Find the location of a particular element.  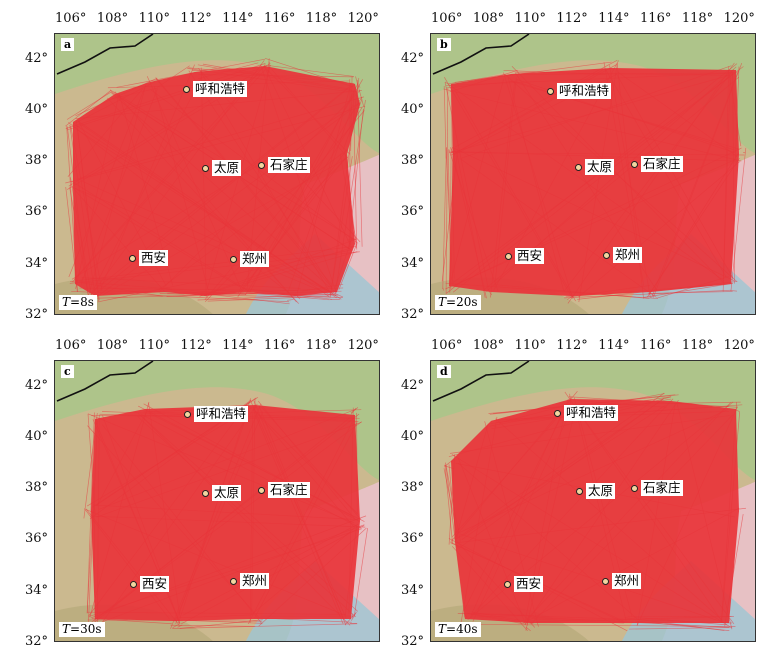

longitude-tick-label: 114° is located at coordinates (238, 345).